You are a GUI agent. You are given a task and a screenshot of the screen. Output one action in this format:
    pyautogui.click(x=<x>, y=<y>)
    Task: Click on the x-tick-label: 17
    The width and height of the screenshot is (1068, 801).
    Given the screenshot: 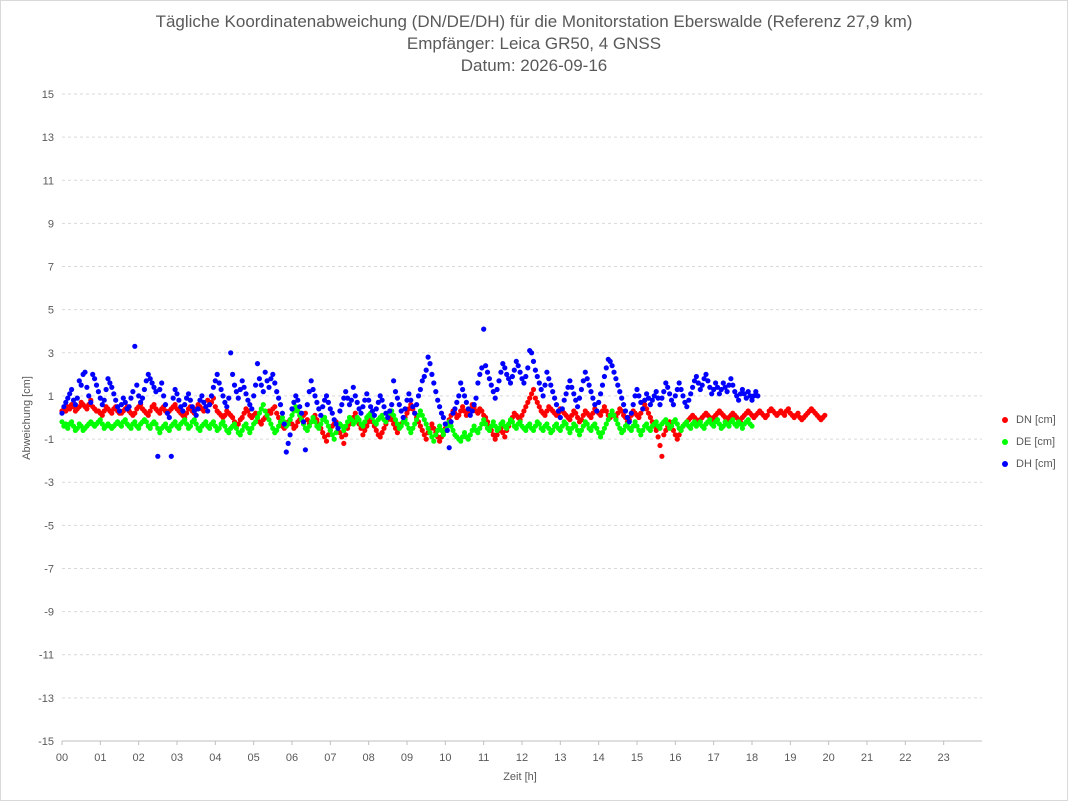 What is the action you would take?
    pyautogui.click(x=714, y=758)
    